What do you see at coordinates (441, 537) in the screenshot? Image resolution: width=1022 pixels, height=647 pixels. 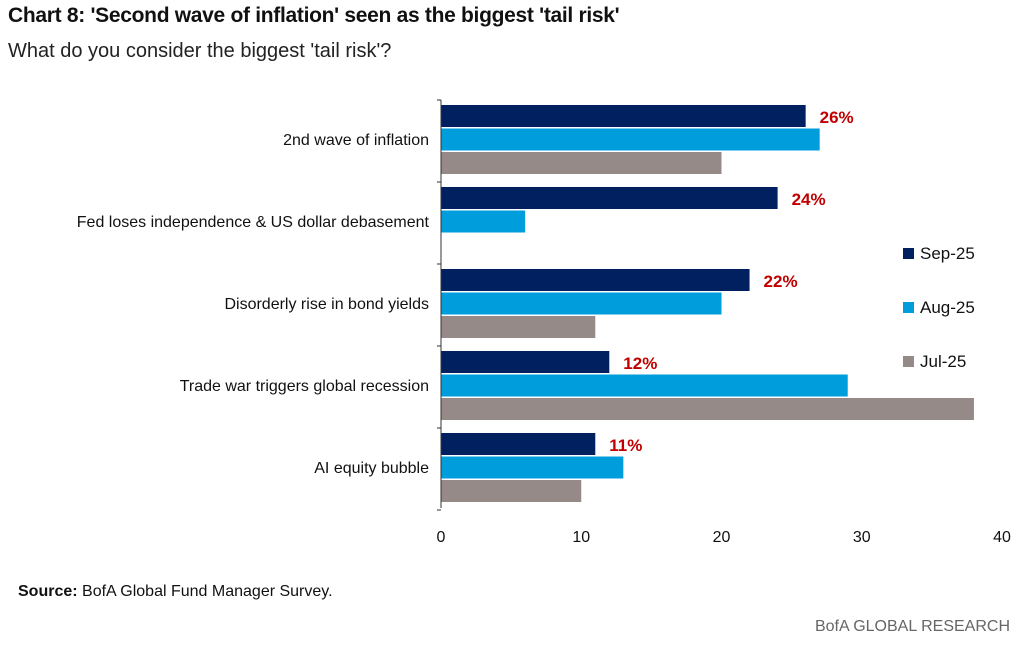 I see `x-tick-label: 0` at bounding box center [441, 537].